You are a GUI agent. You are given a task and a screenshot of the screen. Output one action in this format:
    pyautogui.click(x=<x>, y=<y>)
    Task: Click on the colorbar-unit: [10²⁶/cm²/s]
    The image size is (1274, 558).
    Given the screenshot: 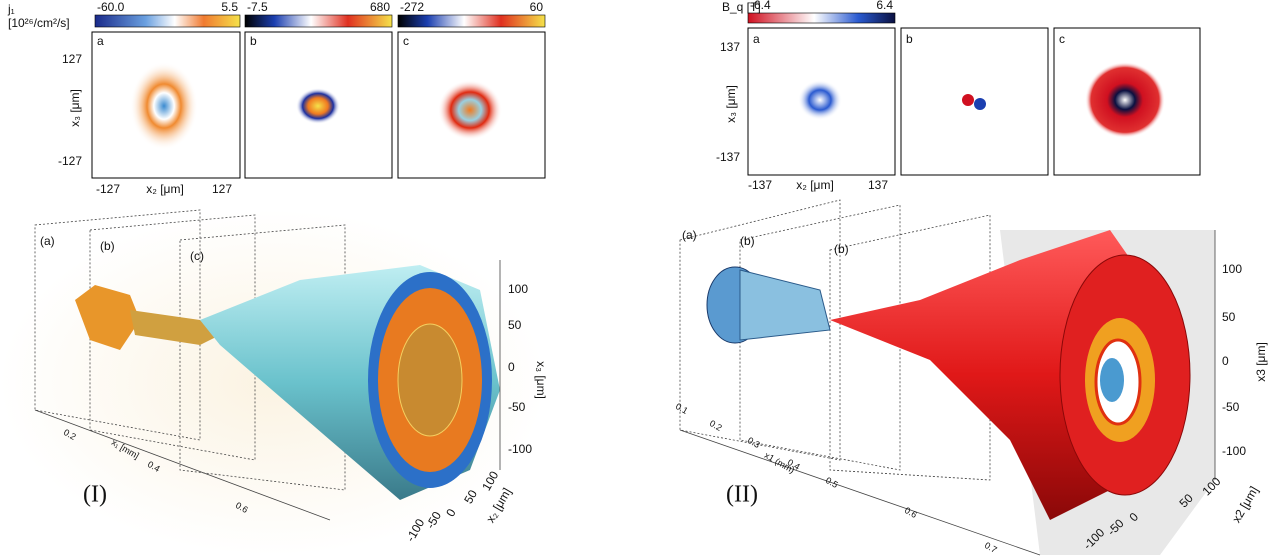 What is the action you would take?
    pyautogui.click(x=39, y=23)
    